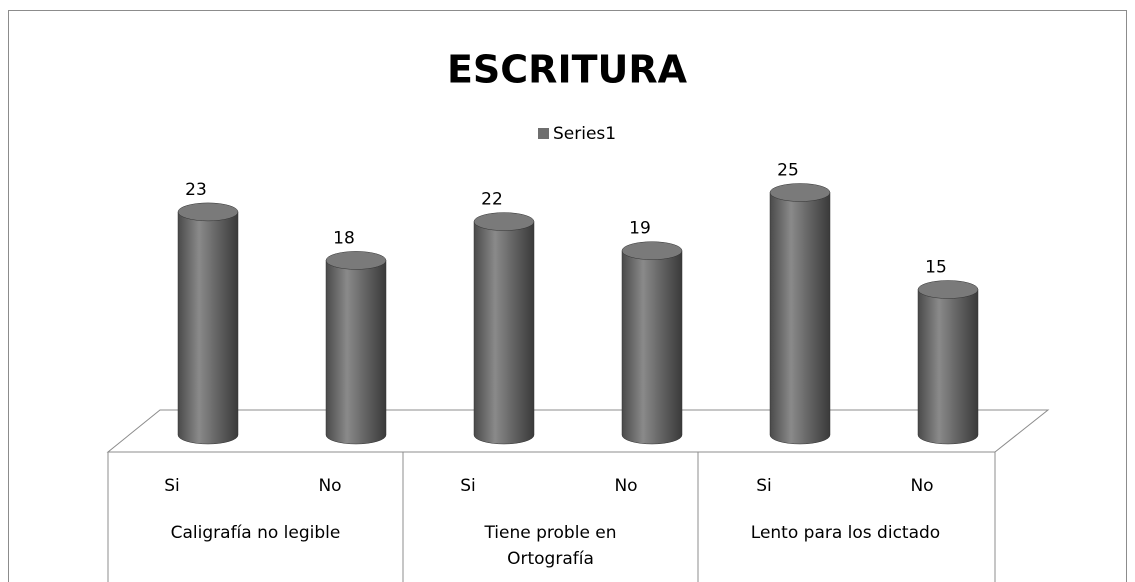  What do you see at coordinates (543, 133) in the screenshot?
I see `legend-swatch` at bounding box center [543, 133].